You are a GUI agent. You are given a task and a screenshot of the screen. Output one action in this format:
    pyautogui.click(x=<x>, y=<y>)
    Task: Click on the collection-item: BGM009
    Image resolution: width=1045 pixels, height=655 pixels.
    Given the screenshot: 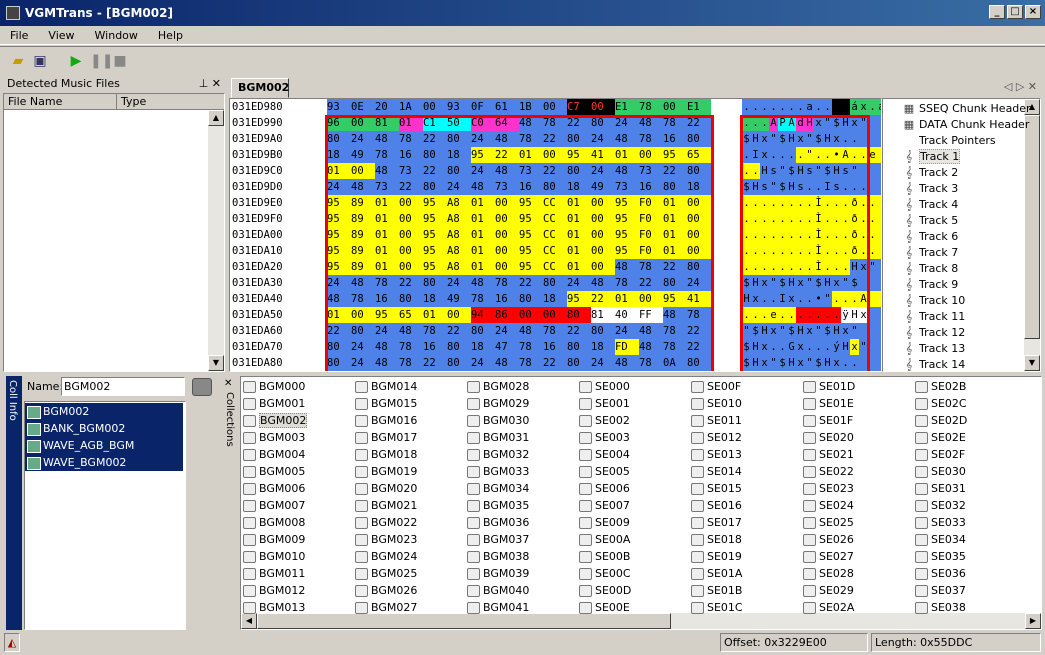 What is the action you would take?
    pyautogui.click(x=274, y=539)
    